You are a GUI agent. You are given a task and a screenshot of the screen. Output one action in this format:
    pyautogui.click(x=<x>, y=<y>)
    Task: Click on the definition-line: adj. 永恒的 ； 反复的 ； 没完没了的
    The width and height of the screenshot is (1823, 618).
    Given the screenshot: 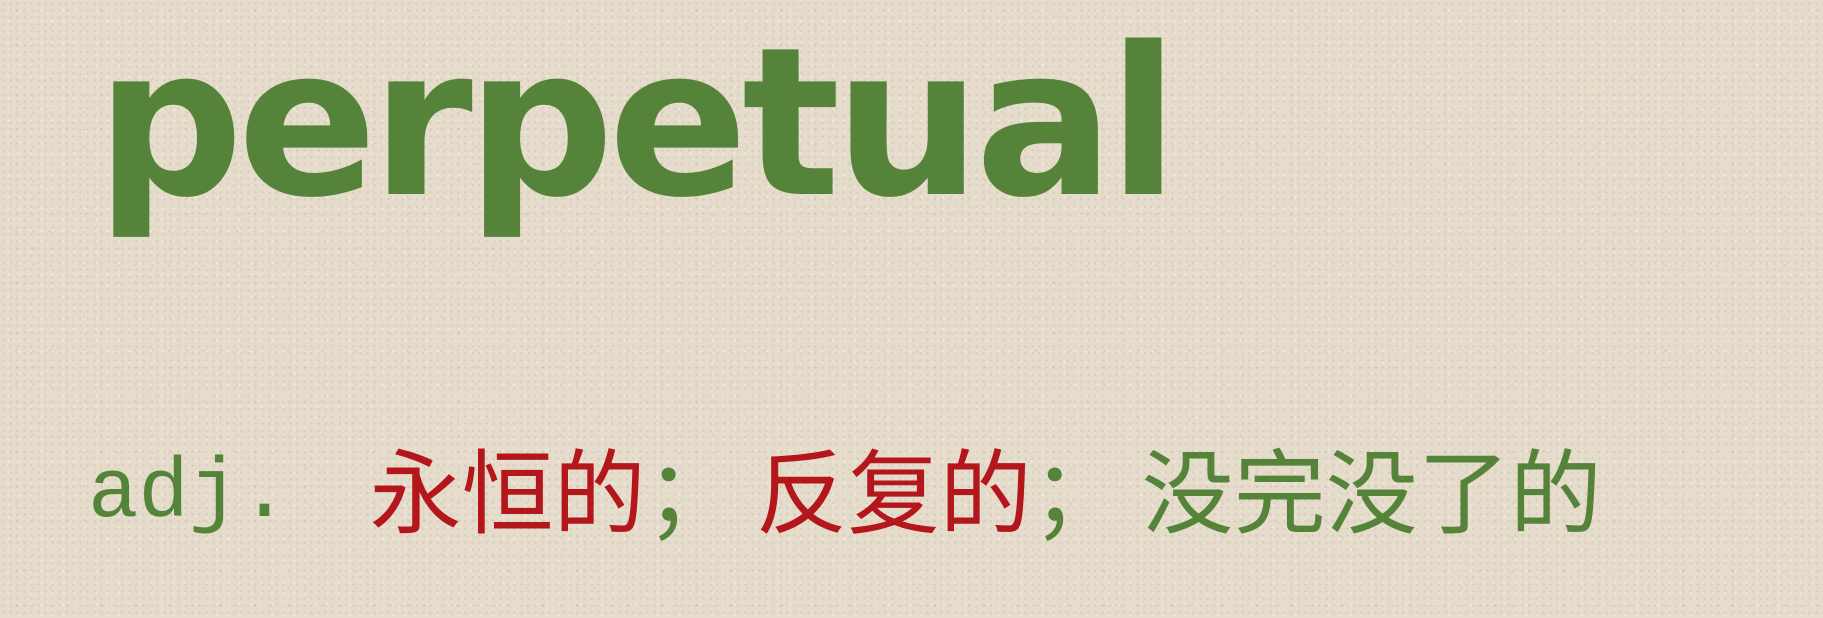 What is the action you would take?
    pyautogui.click(x=845, y=495)
    